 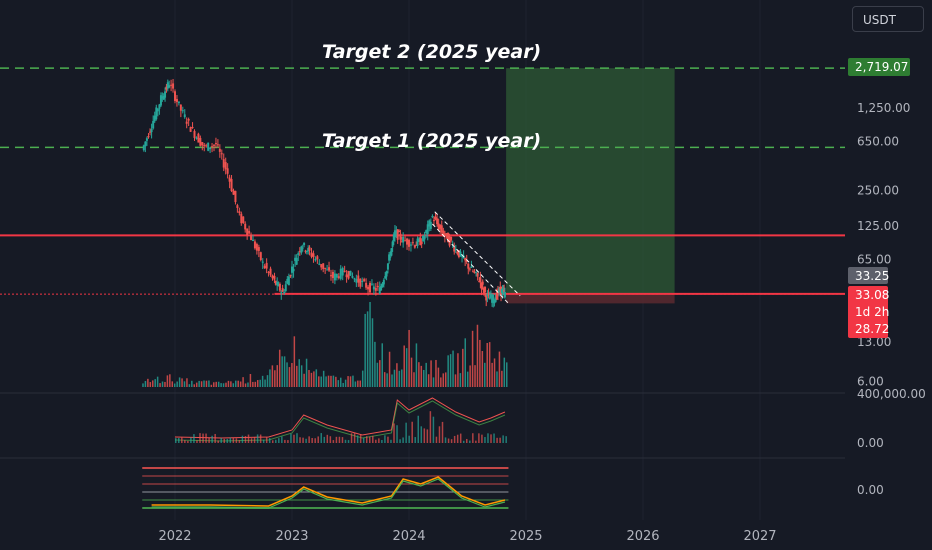 I want to click on last-price-badge: 33.25, so click(x=872, y=276).